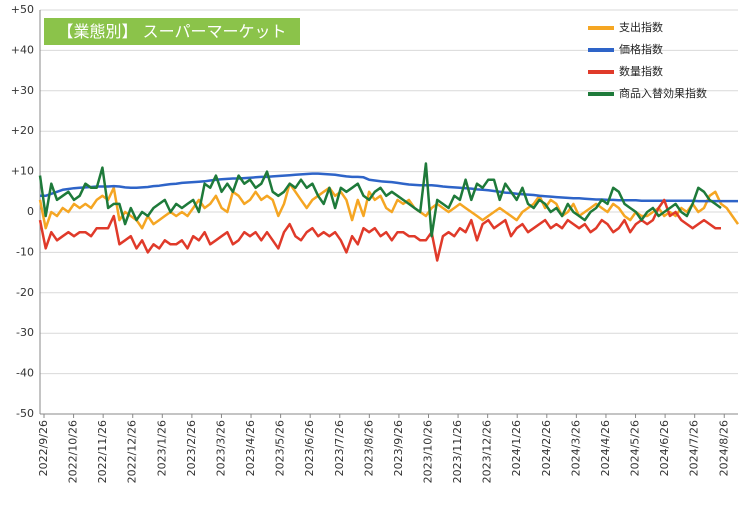  Describe the element at coordinates (25, 373) in the screenshot. I see `y-tick-label: -40` at that location.